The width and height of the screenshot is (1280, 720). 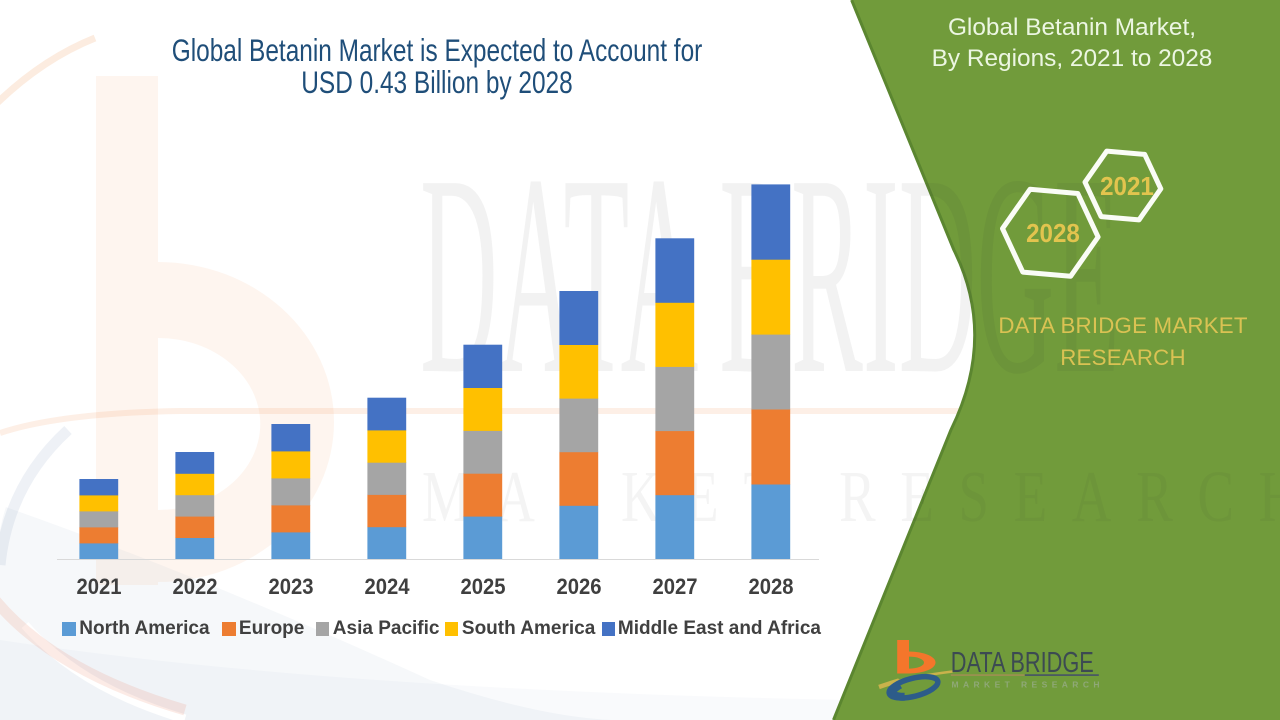 I want to click on svg-text: MARKET RESEARCH, so click(x=1028, y=685).